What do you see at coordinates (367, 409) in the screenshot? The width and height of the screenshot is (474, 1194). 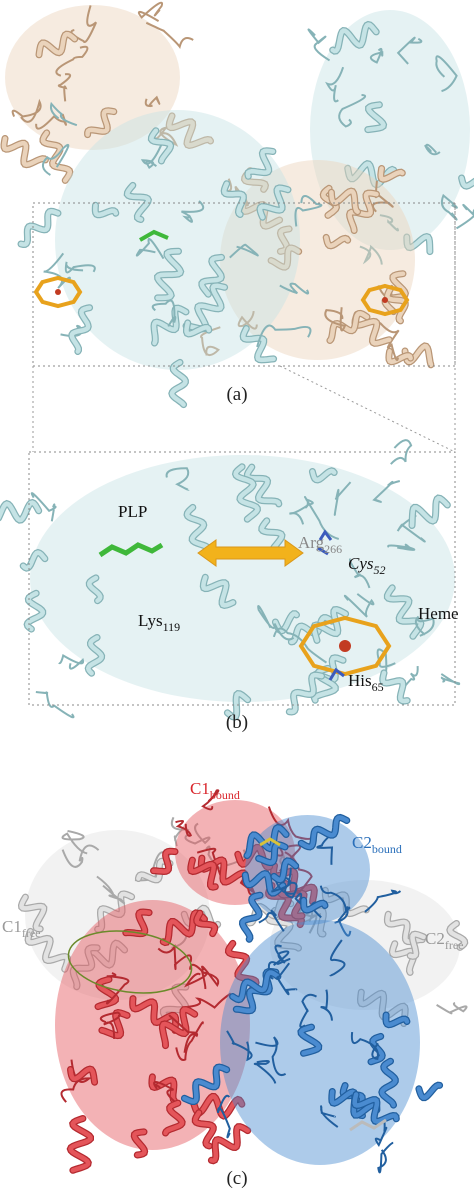 I see `guide-line` at bounding box center [367, 409].